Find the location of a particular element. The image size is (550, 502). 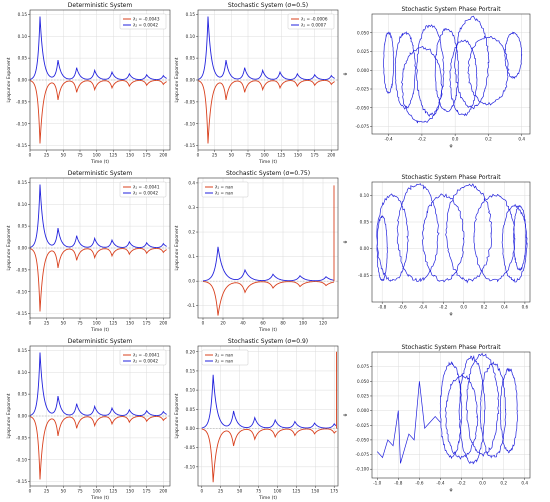

x-tick-label: -0.4 is located at coordinates (389, 139).